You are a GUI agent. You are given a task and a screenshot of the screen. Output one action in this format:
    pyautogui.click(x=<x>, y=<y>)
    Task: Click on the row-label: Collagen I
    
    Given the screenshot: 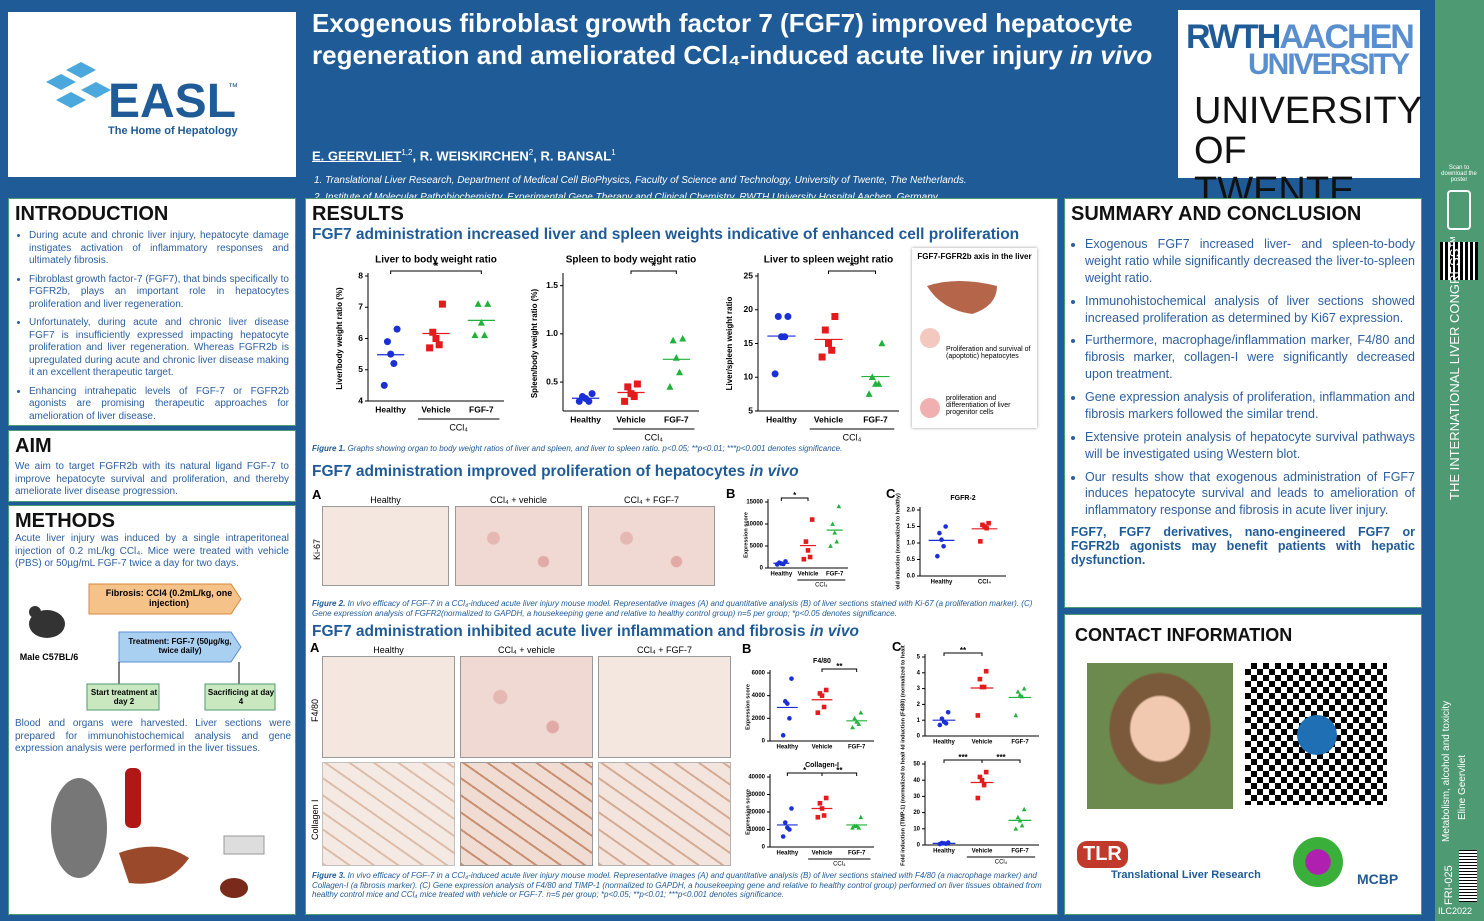 What is the action you would take?
    pyautogui.click(x=315, y=819)
    